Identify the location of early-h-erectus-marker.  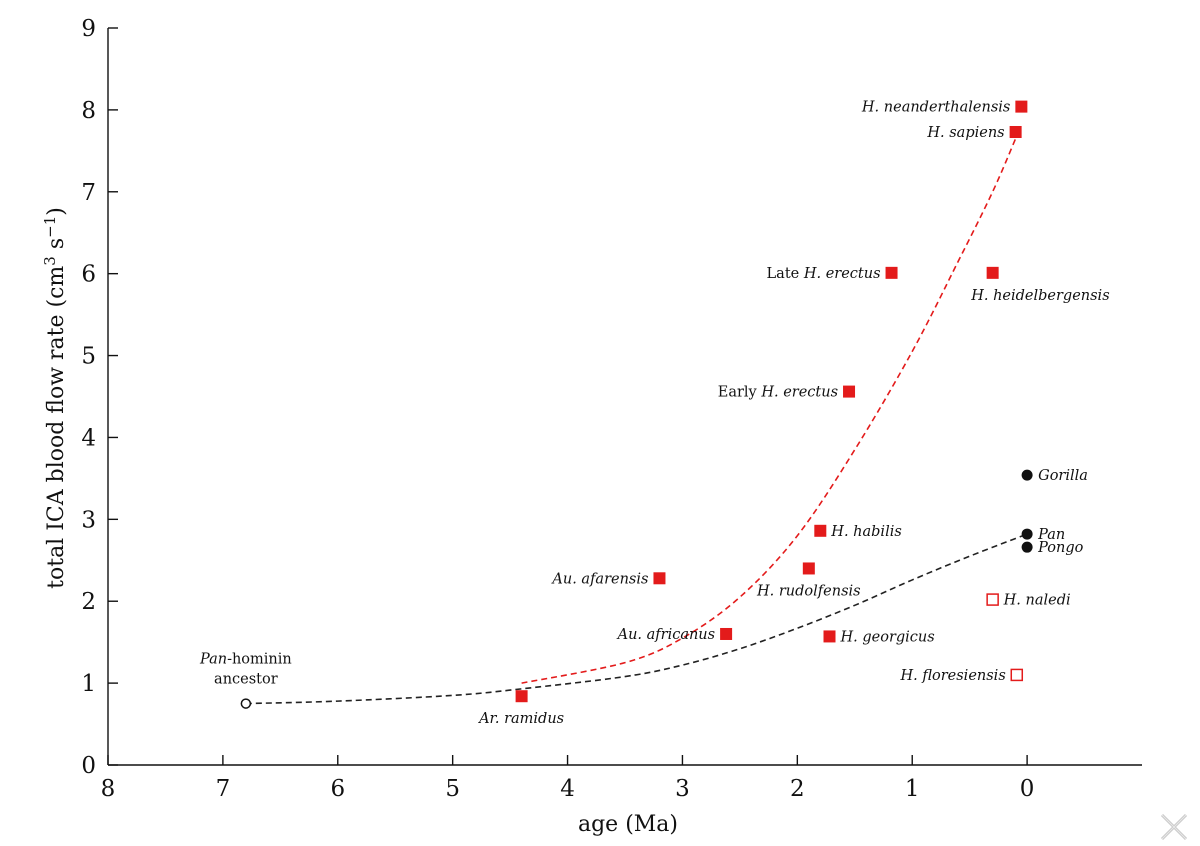
(849, 391).